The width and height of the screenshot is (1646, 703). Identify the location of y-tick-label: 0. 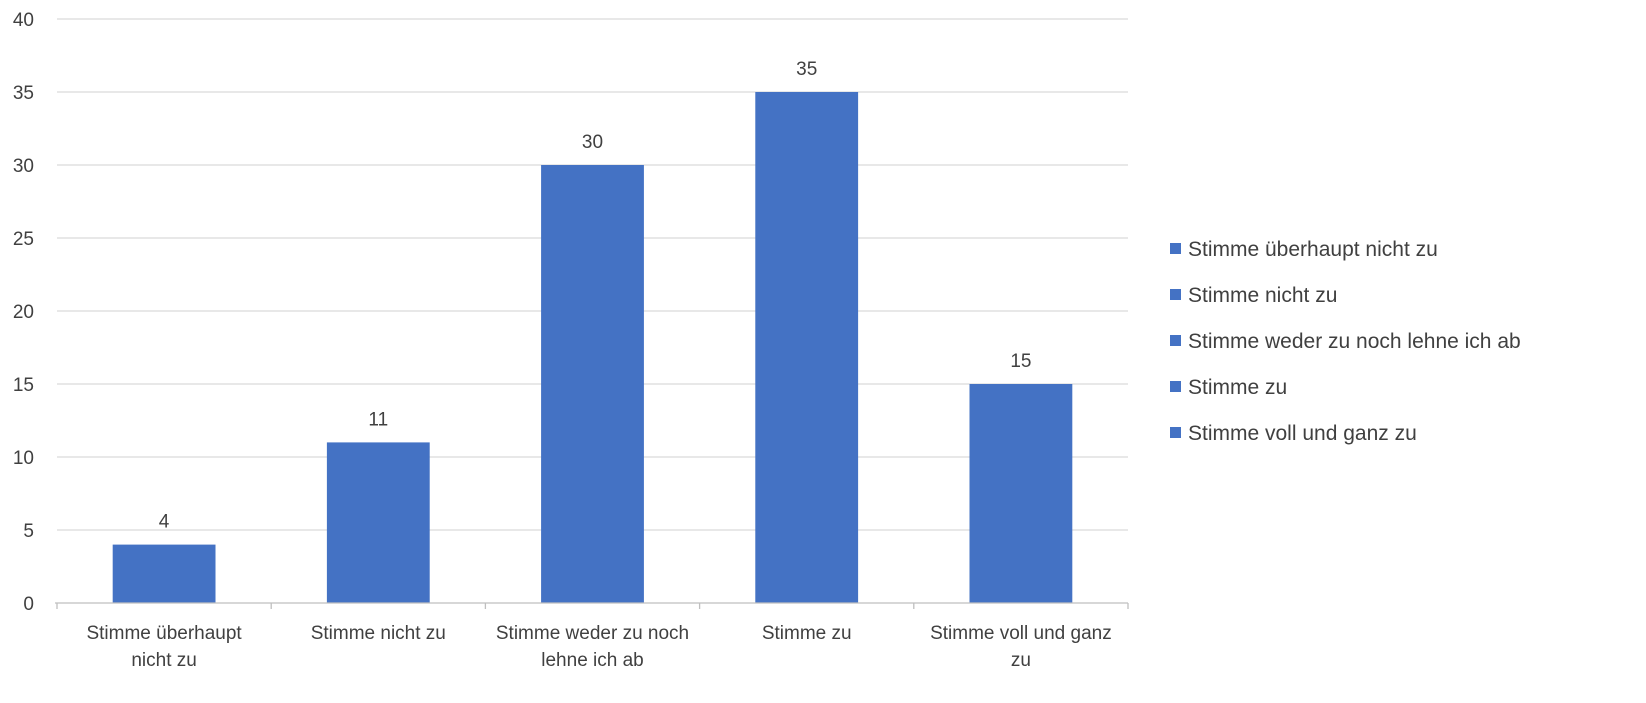
(28, 604).